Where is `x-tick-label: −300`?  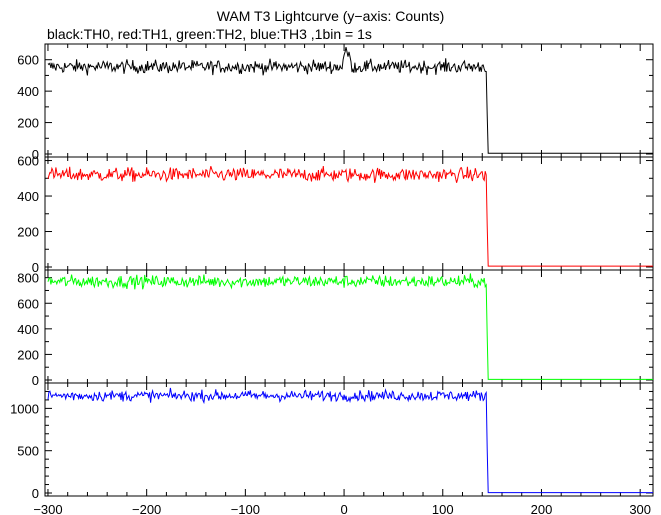
x-tick-label: −300 is located at coordinates (47, 508).